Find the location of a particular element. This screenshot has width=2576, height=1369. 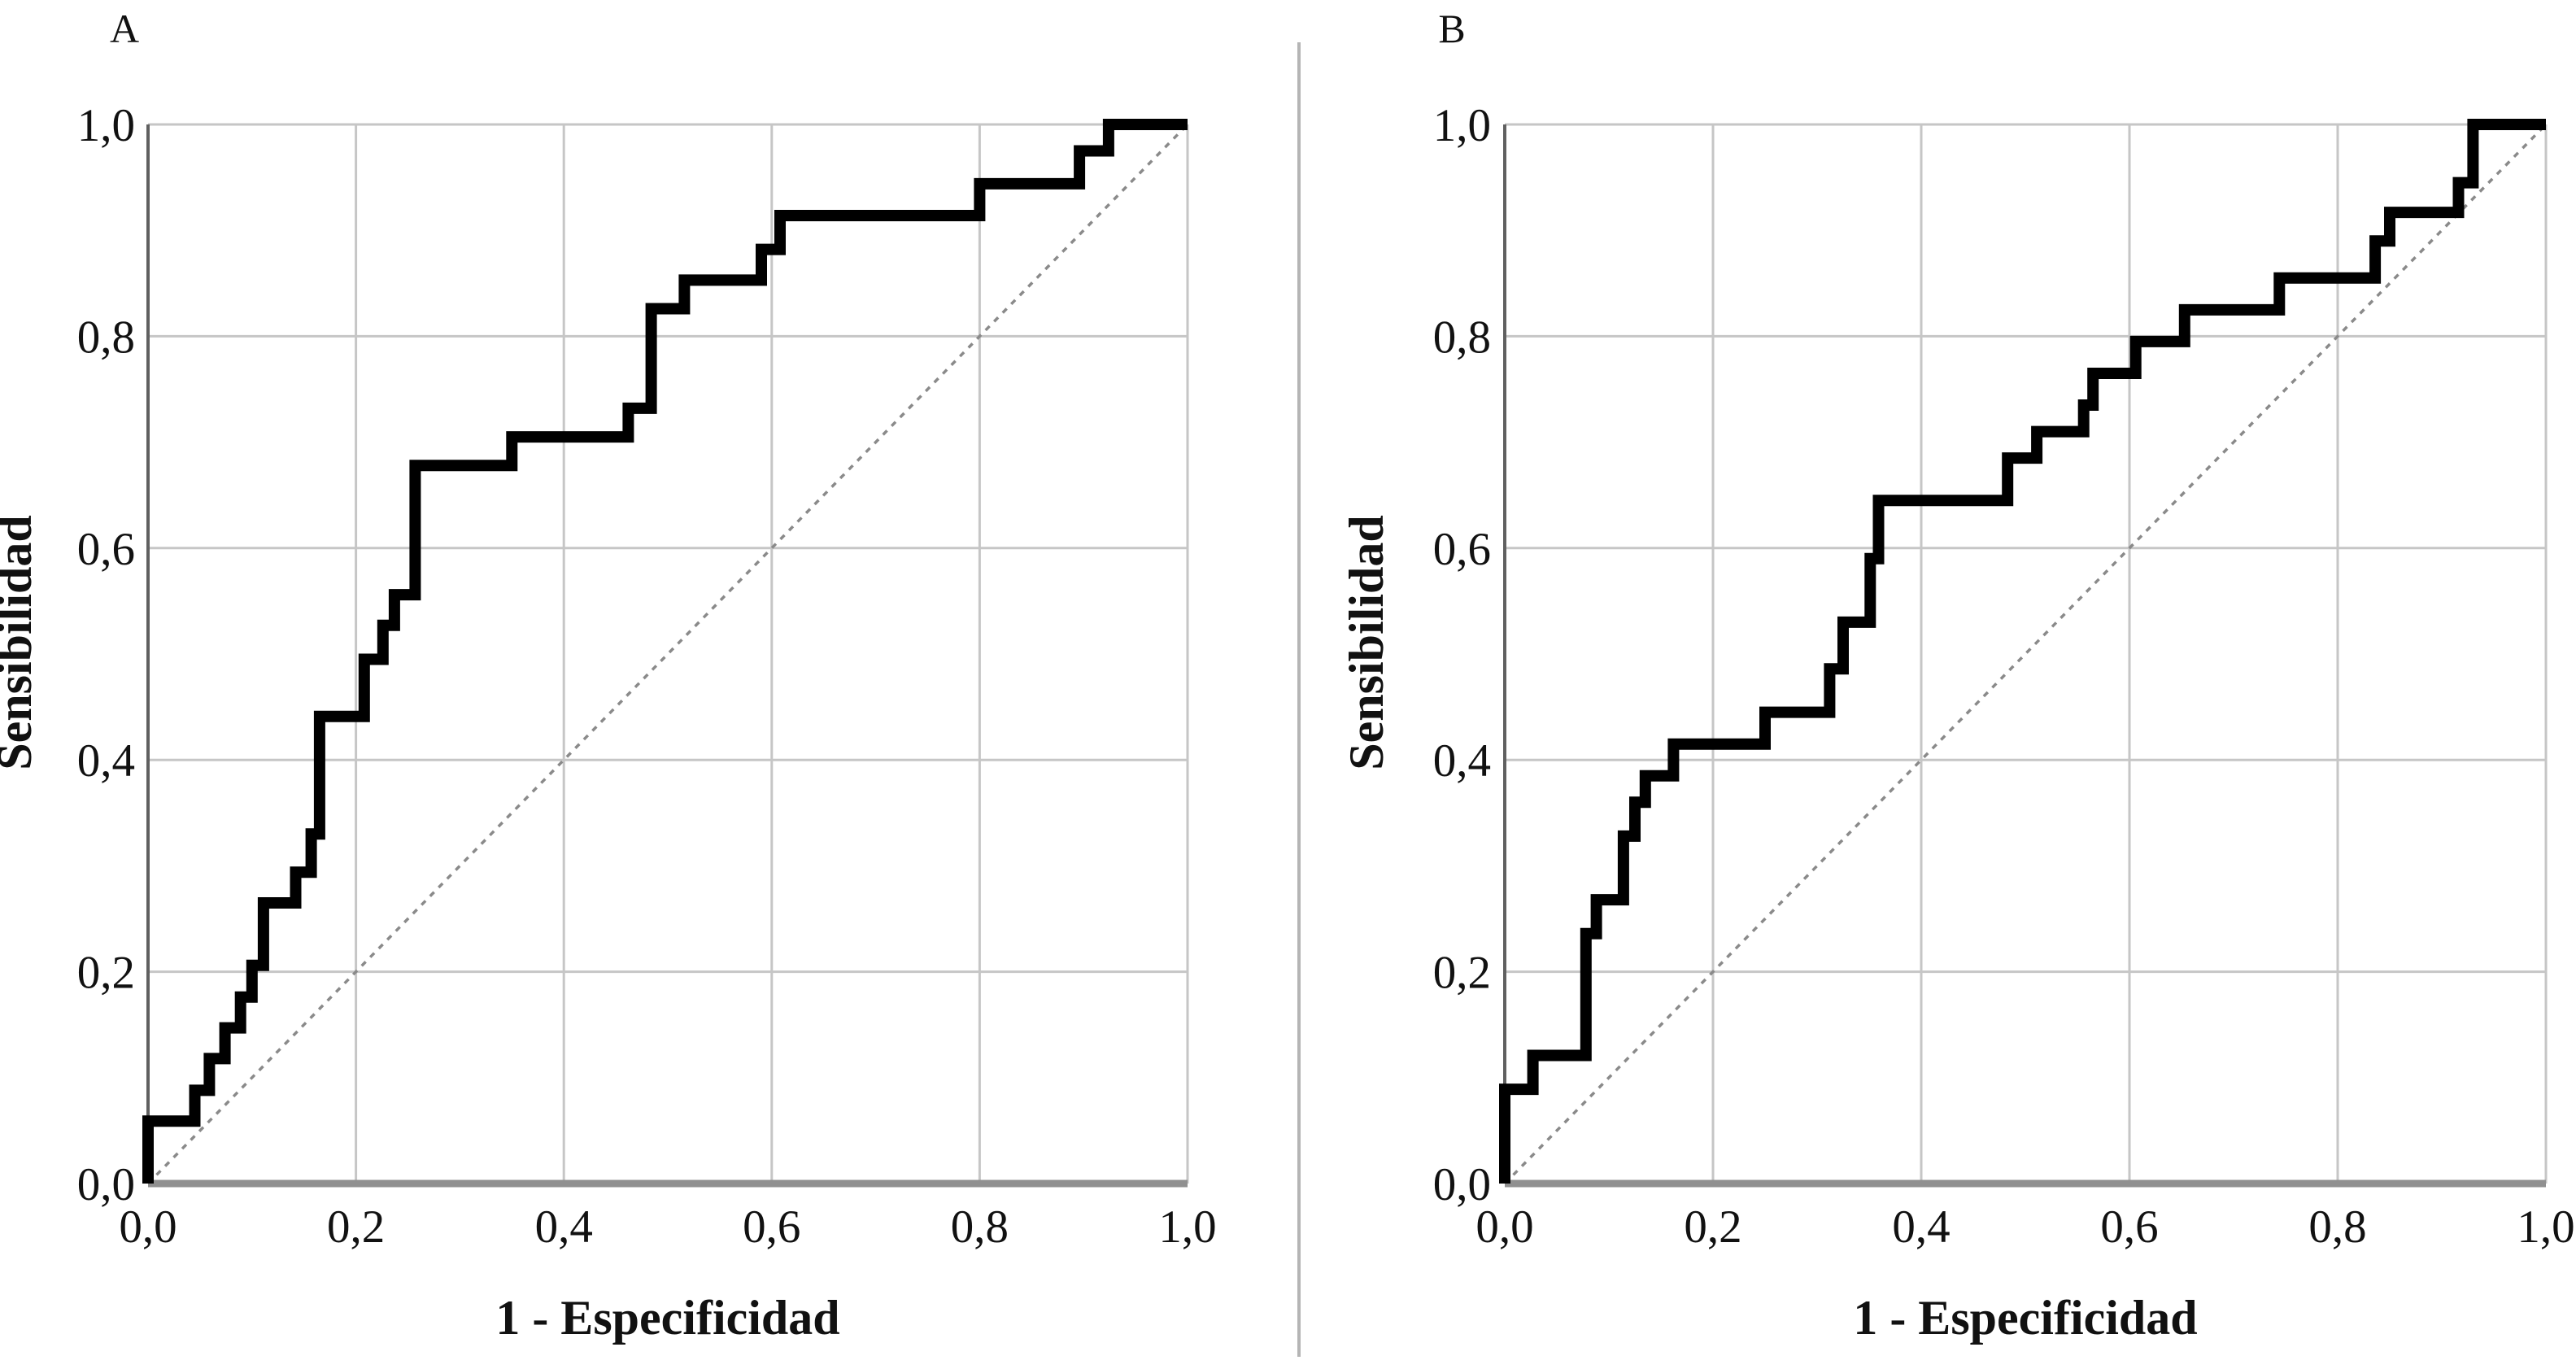

panel-letter: A is located at coordinates (124, 28).